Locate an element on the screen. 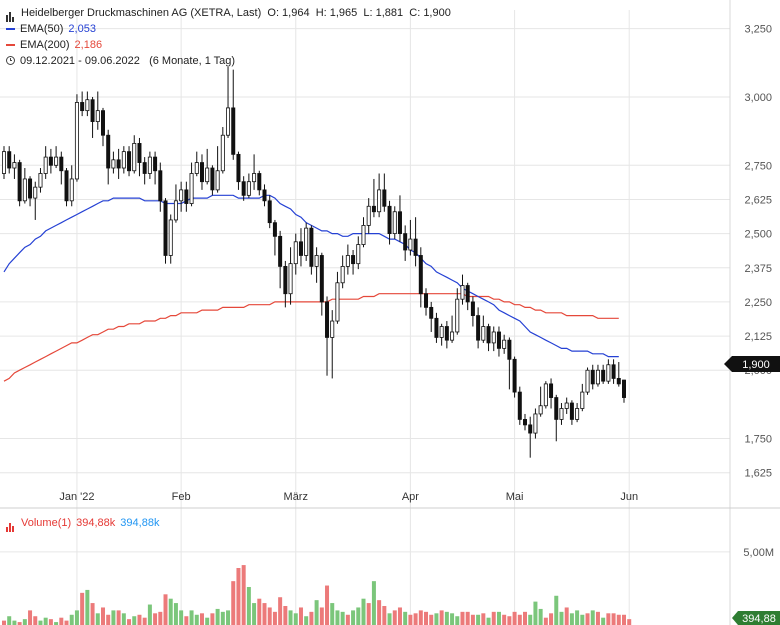 This screenshot has height=625, width=780. y-tick-label: 2,250 is located at coordinates (758, 303).